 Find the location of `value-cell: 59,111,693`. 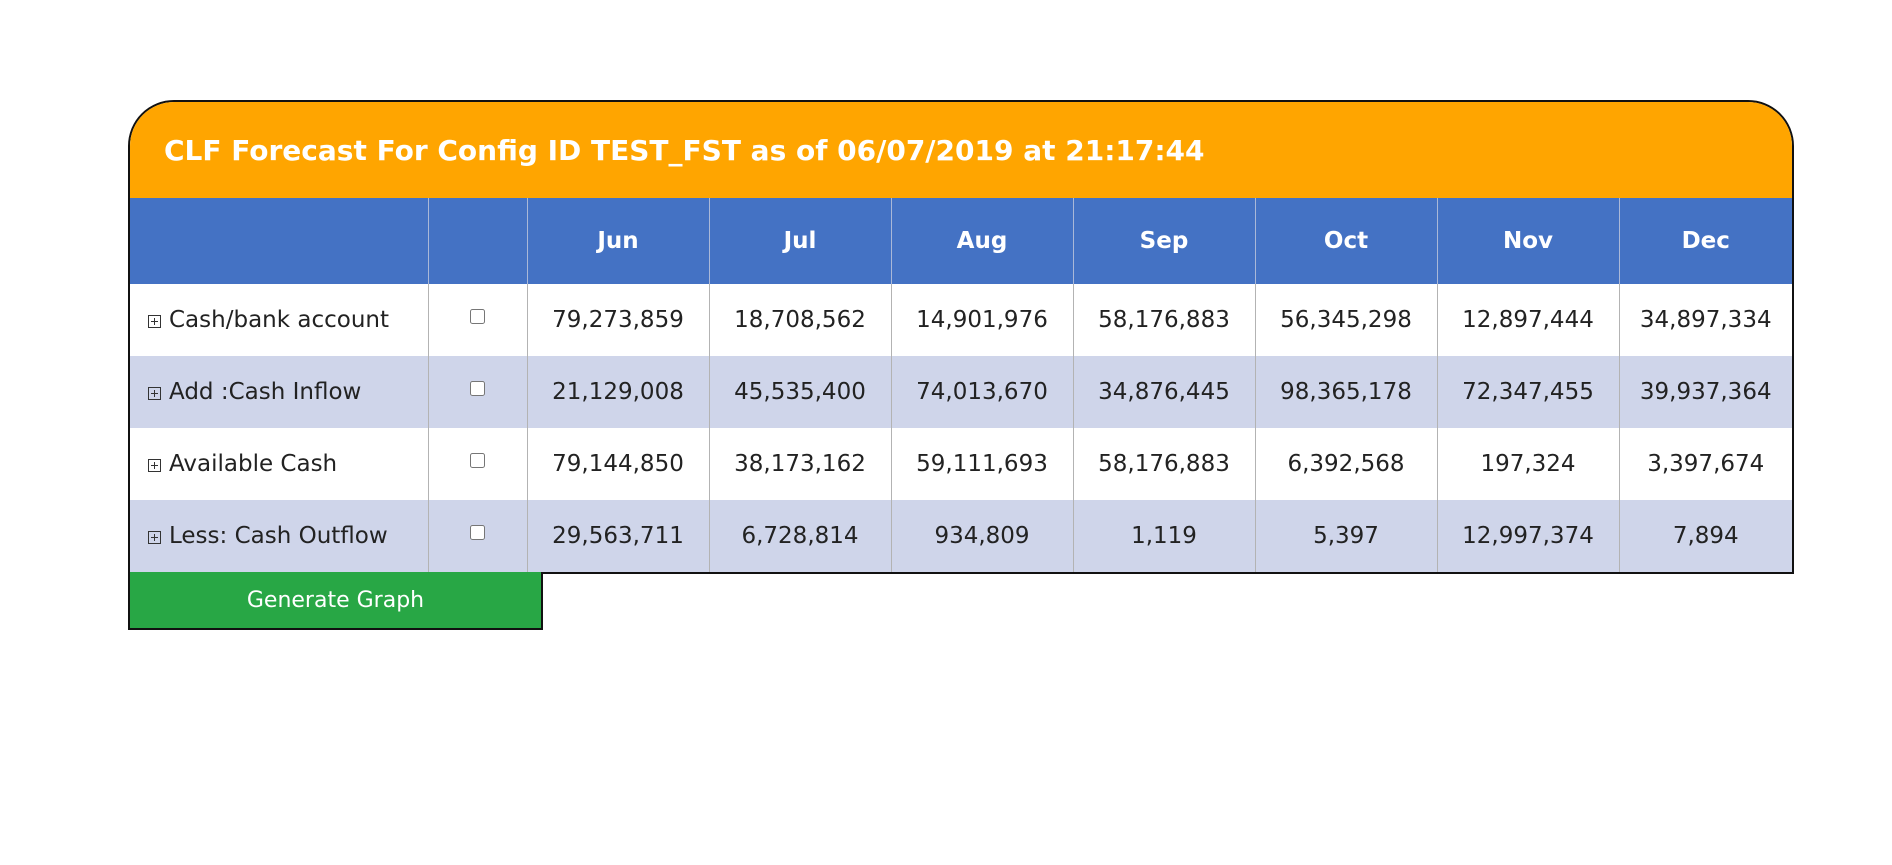

value-cell: 59,111,693 is located at coordinates (981, 464).